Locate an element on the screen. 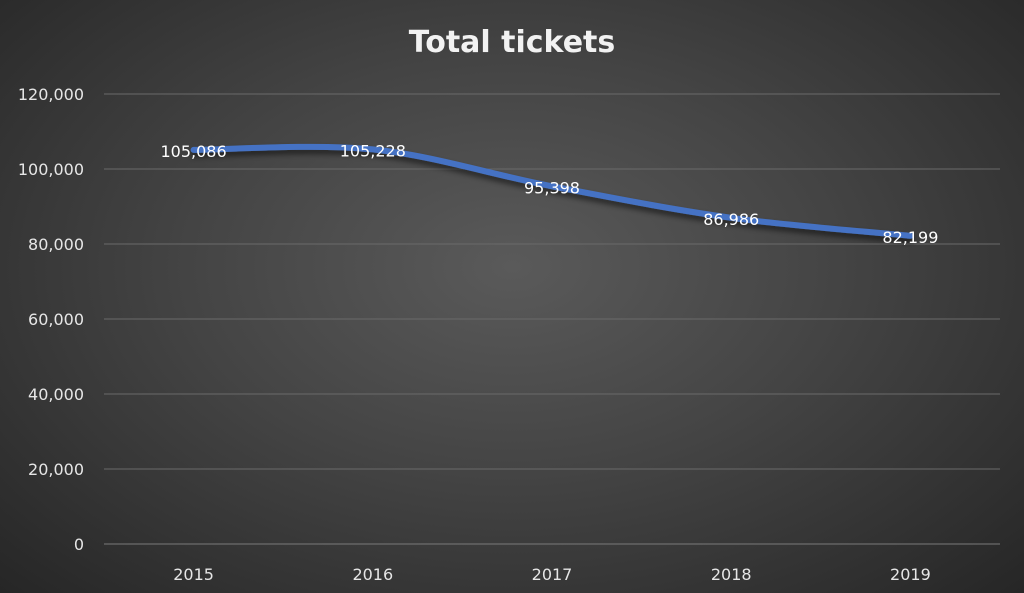 The image size is (1024, 593). y-tick-label: 40,000 is located at coordinates (56, 394).